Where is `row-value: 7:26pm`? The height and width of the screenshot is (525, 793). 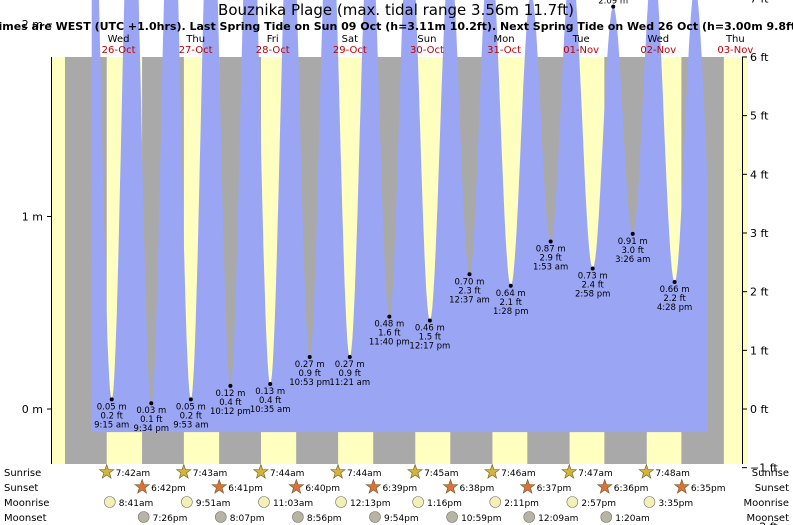 row-value: 7:26pm is located at coordinates (170, 519).